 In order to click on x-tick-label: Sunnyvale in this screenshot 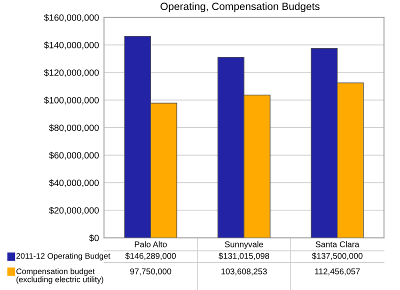, I will do `click(244, 245)`.